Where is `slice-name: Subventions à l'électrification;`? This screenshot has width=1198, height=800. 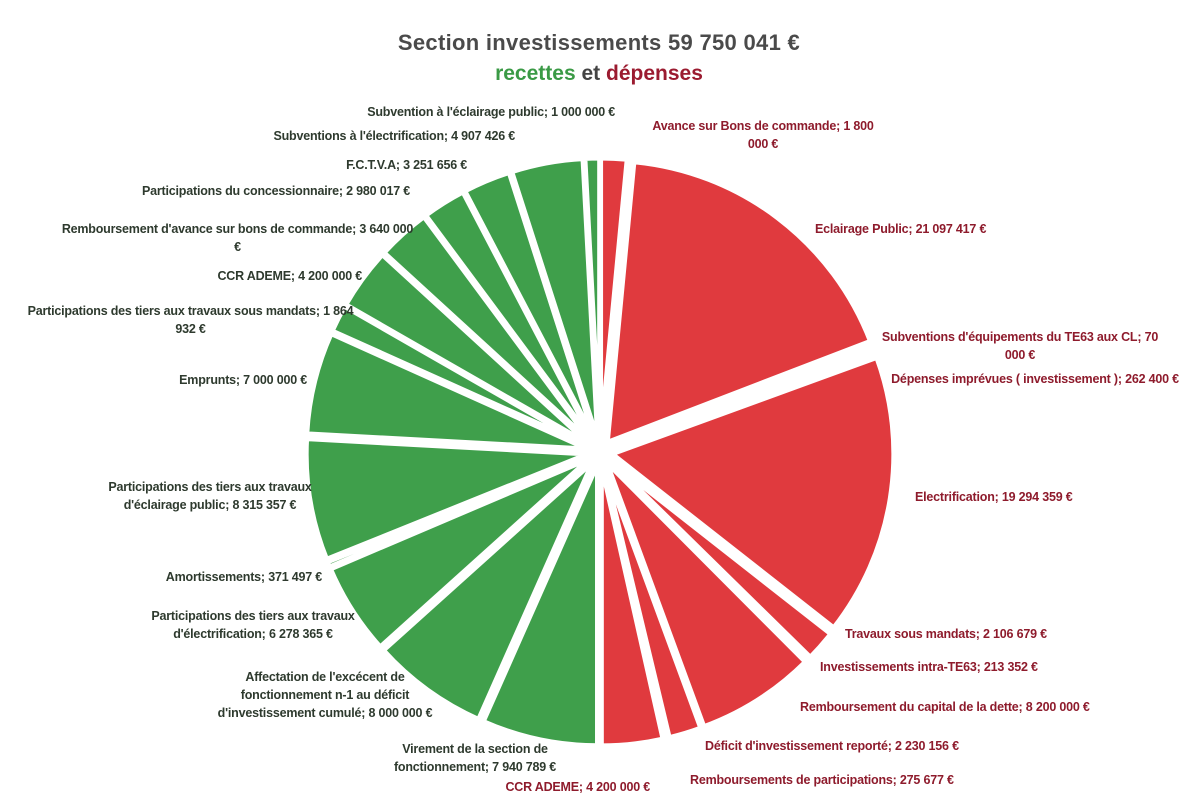 slice-name: Subventions à l'électrification; is located at coordinates (360, 136).